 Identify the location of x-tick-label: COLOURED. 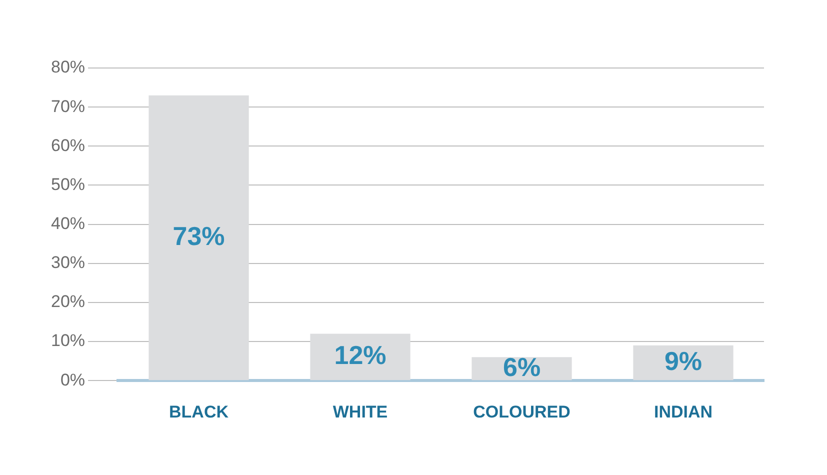
(521, 412).